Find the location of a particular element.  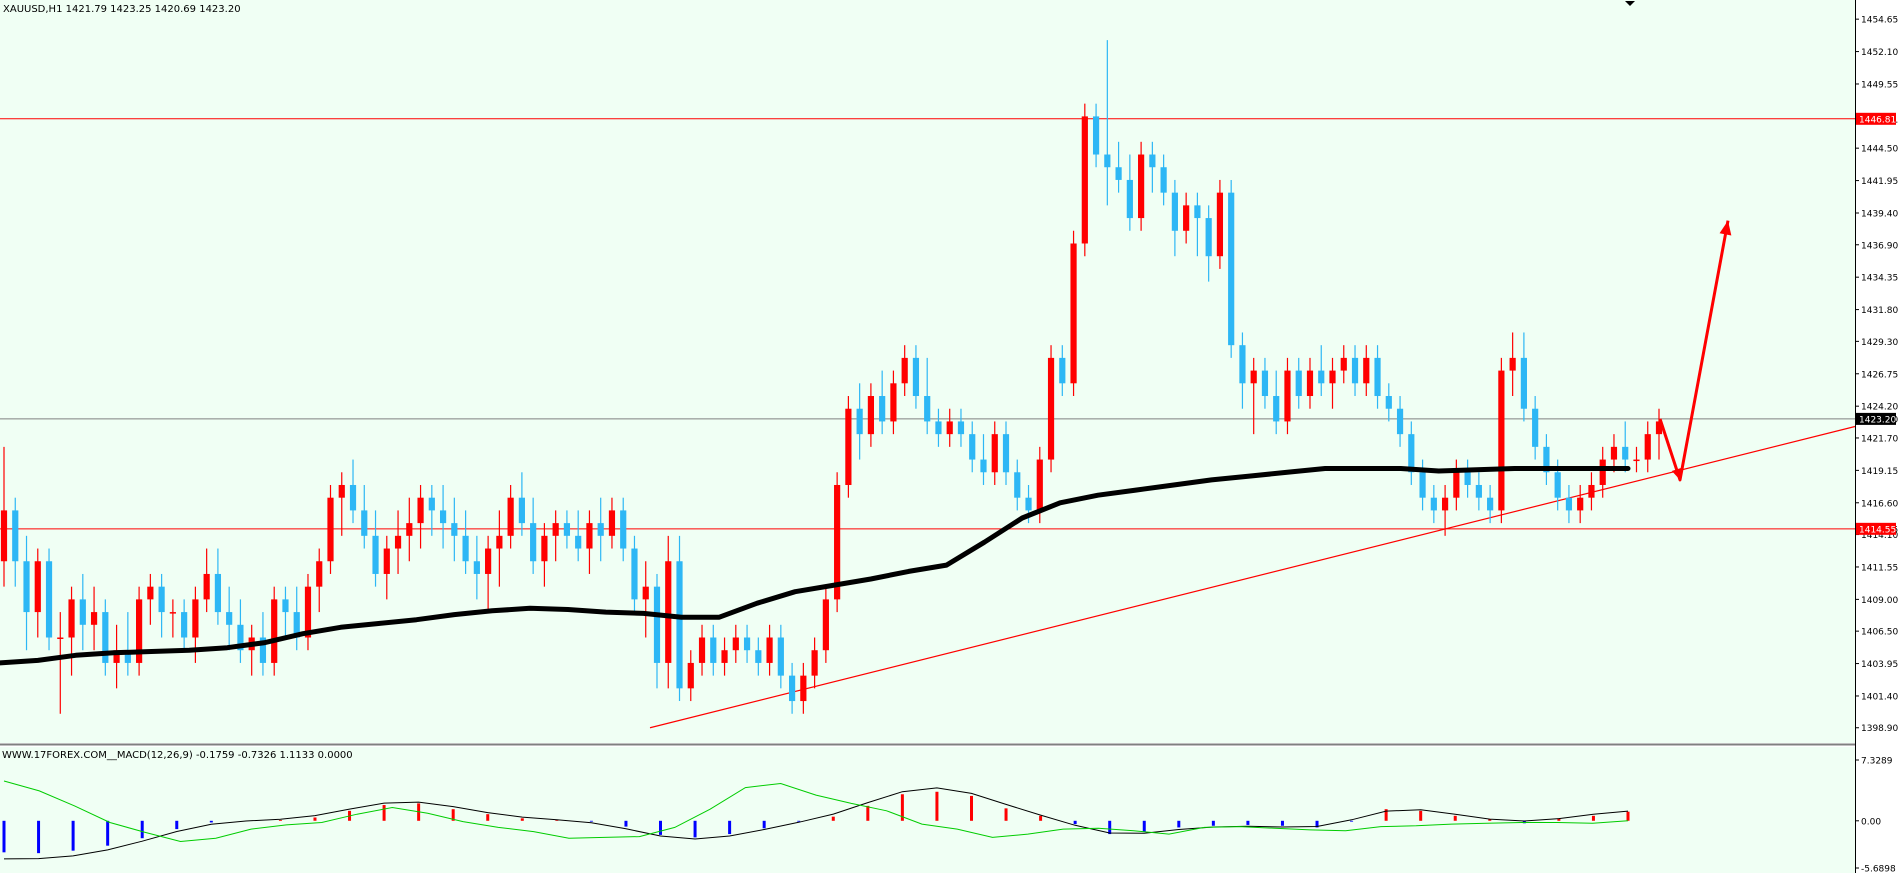

forecast-arrow-group is located at coordinates (1695, 351).